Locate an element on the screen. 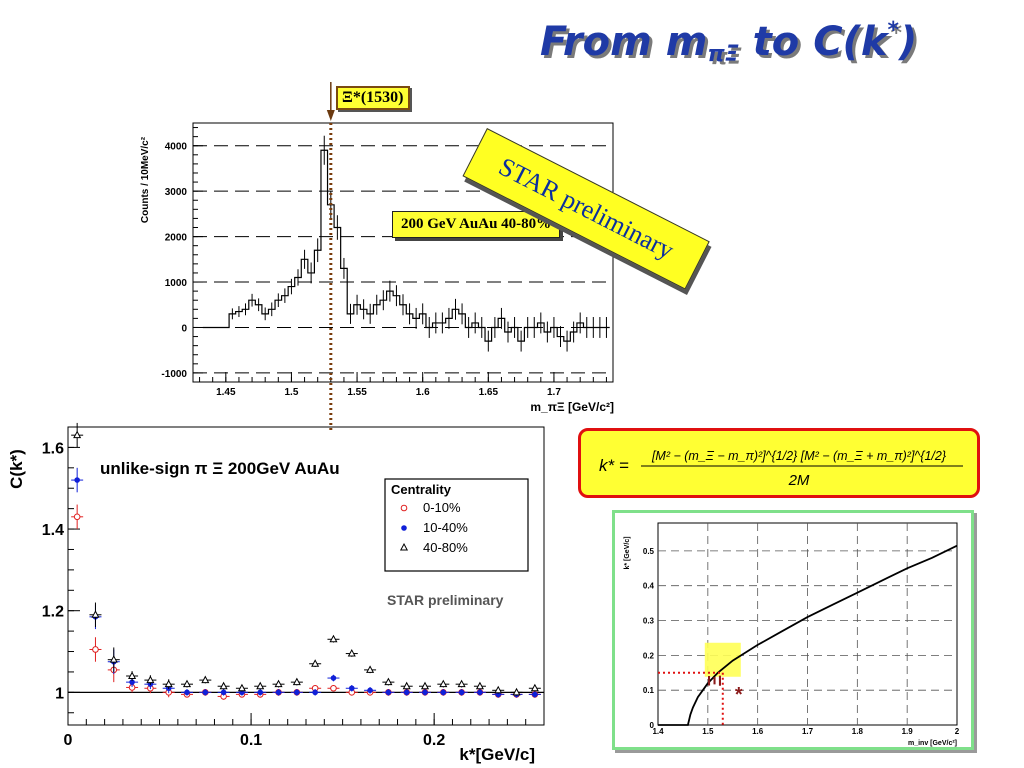 Image resolution: width=1024 pixels, height=768 pixels. hist-xtick-label: 1.55 is located at coordinates (357, 392).